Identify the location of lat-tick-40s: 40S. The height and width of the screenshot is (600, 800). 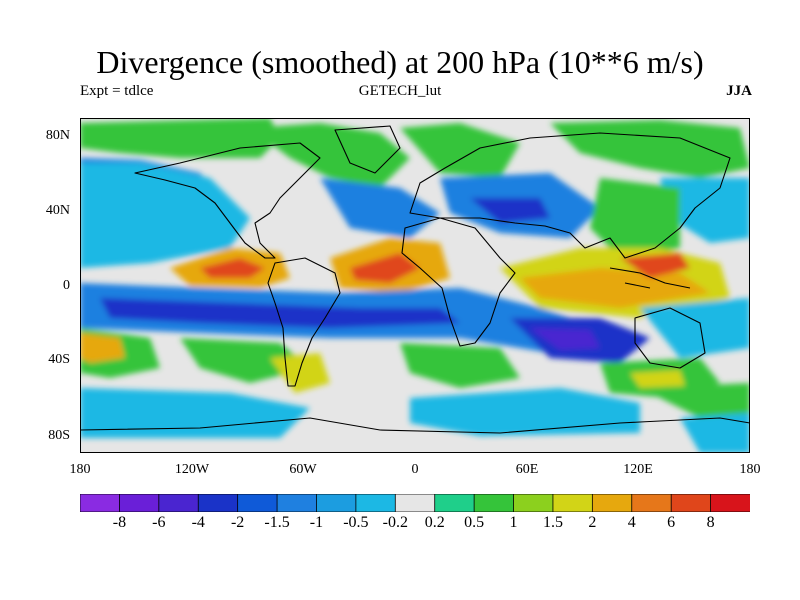
(59, 359).